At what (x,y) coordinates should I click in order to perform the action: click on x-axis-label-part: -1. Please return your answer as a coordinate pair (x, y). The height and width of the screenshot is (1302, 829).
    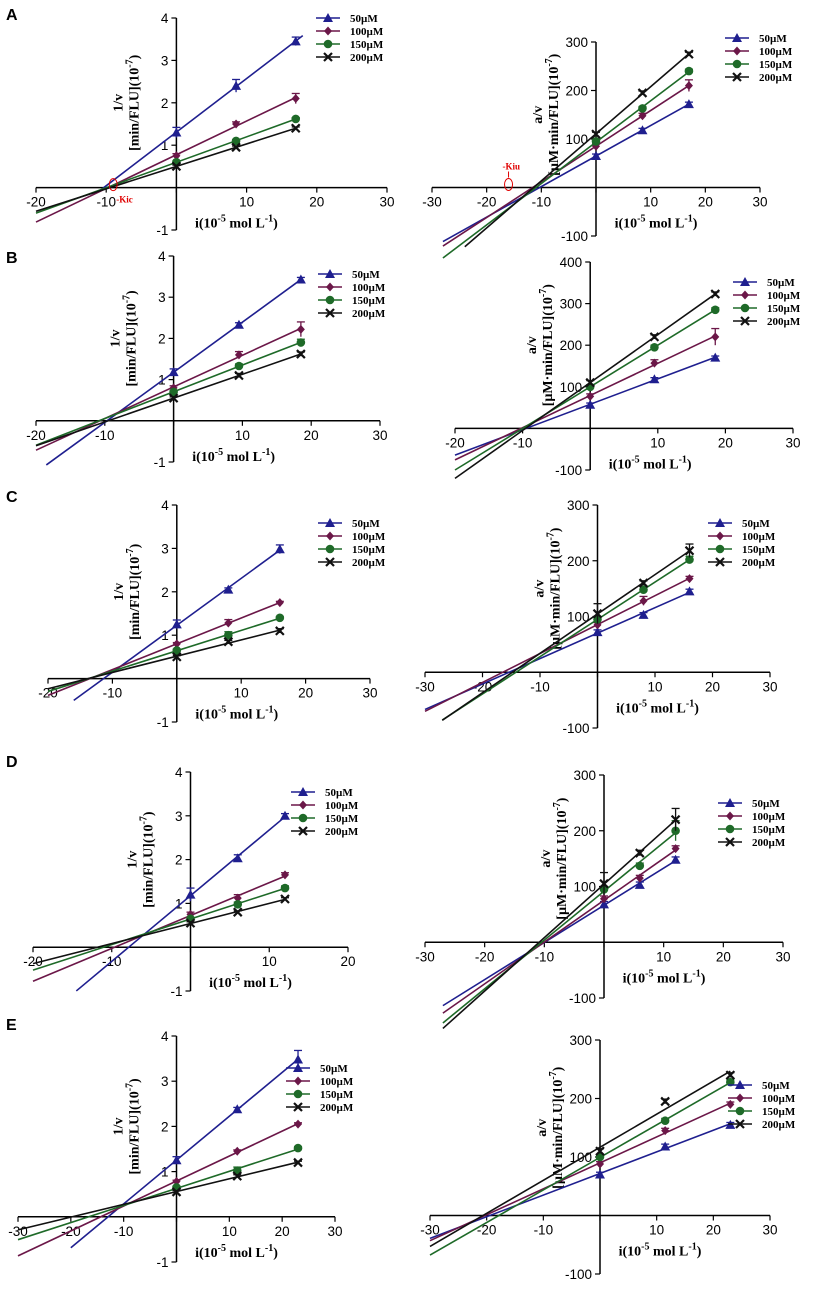
    Looking at the image, I should click on (692, 1247).